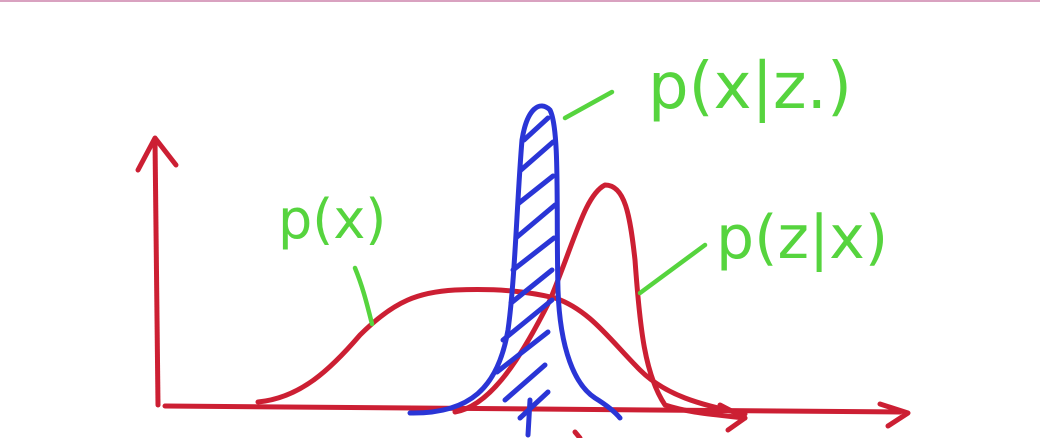 Image resolution: width=1040 pixels, height=438 pixels. Describe the element at coordinates (894, 415) in the screenshot. I see `x-axis-arrowhead` at that location.